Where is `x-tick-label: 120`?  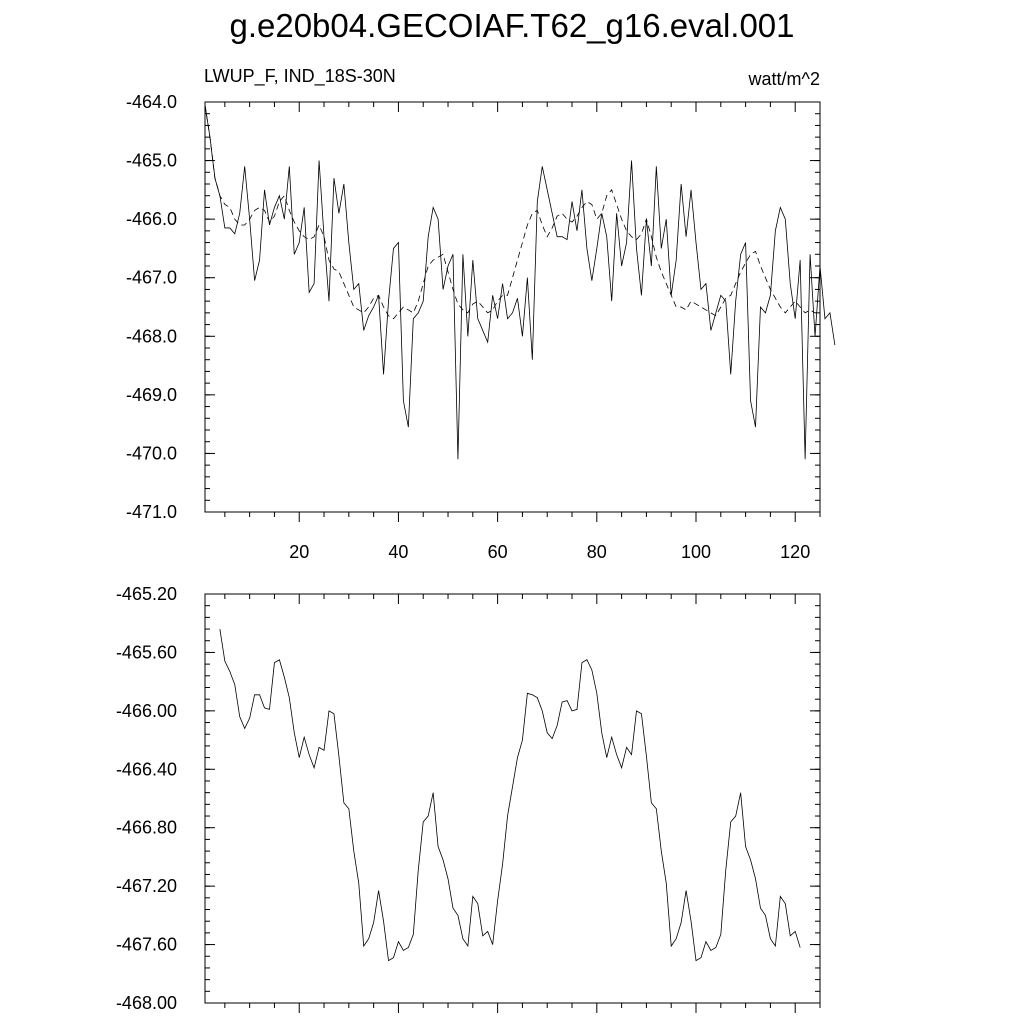 x-tick-label: 120 is located at coordinates (795, 552).